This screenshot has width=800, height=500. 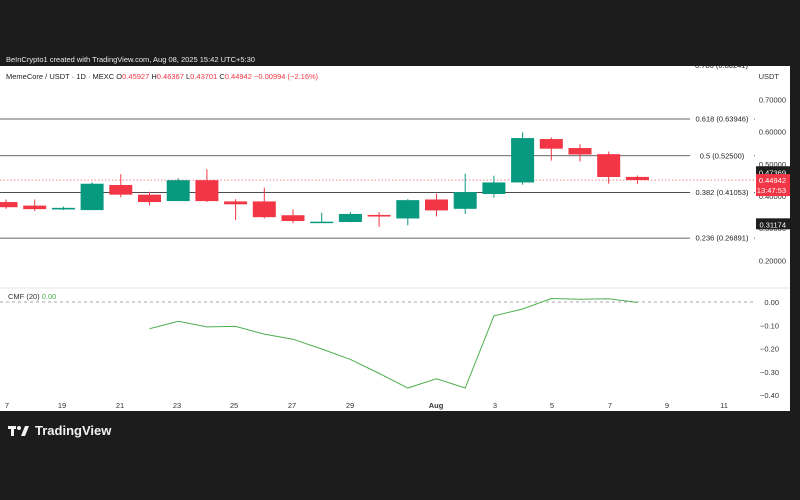 What do you see at coordinates (721, 68) in the screenshot?
I see `fib-label-partial: 0.786 (0.80241)` at bounding box center [721, 68].